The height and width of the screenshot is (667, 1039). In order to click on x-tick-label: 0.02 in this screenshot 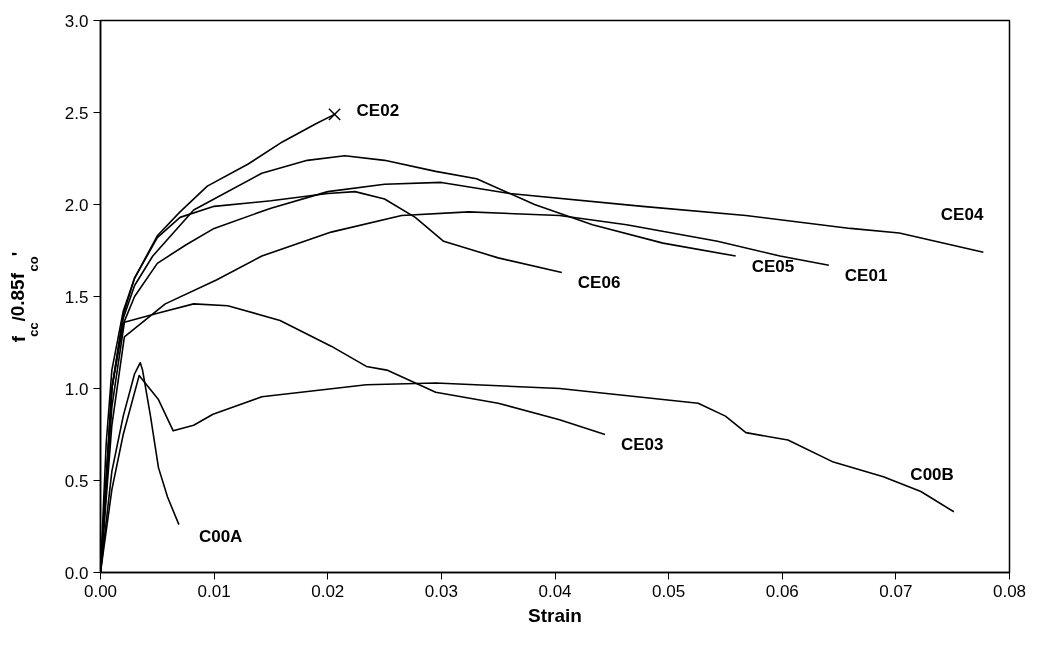, I will do `click(328, 591)`.